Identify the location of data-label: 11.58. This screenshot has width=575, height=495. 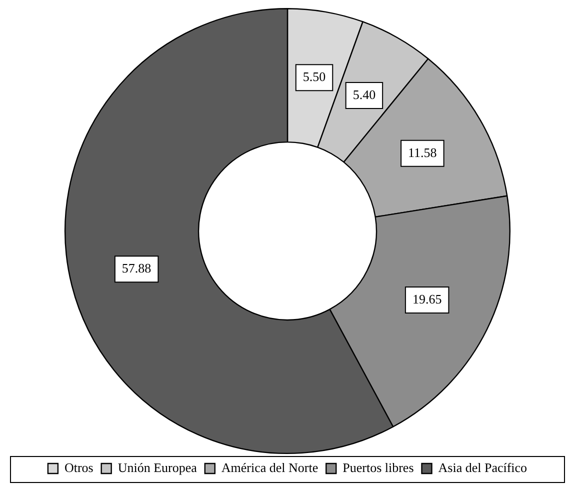
(422, 152).